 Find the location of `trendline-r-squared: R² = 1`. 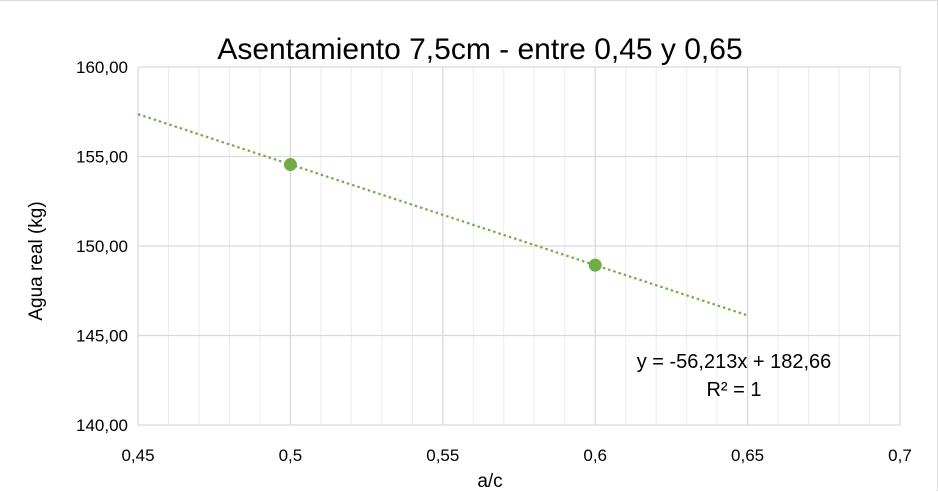

trendline-r-squared: R² = 1 is located at coordinates (733, 390).